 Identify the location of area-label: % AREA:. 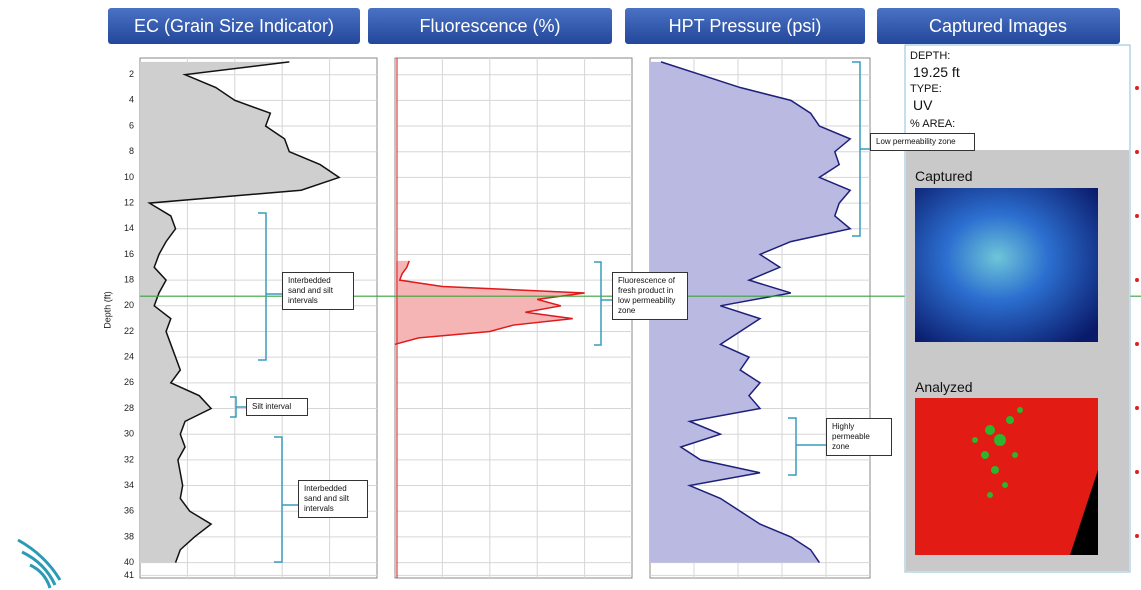
(933, 124).